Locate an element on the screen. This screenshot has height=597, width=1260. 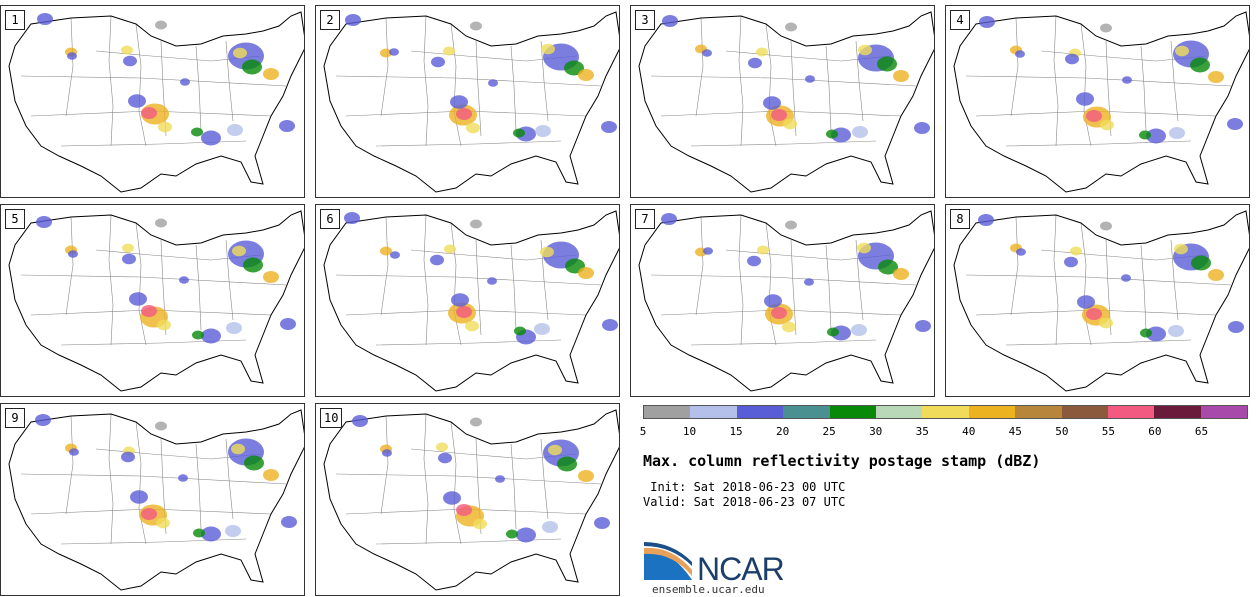
colorbar-tick-label: 15 is located at coordinates (736, 431).